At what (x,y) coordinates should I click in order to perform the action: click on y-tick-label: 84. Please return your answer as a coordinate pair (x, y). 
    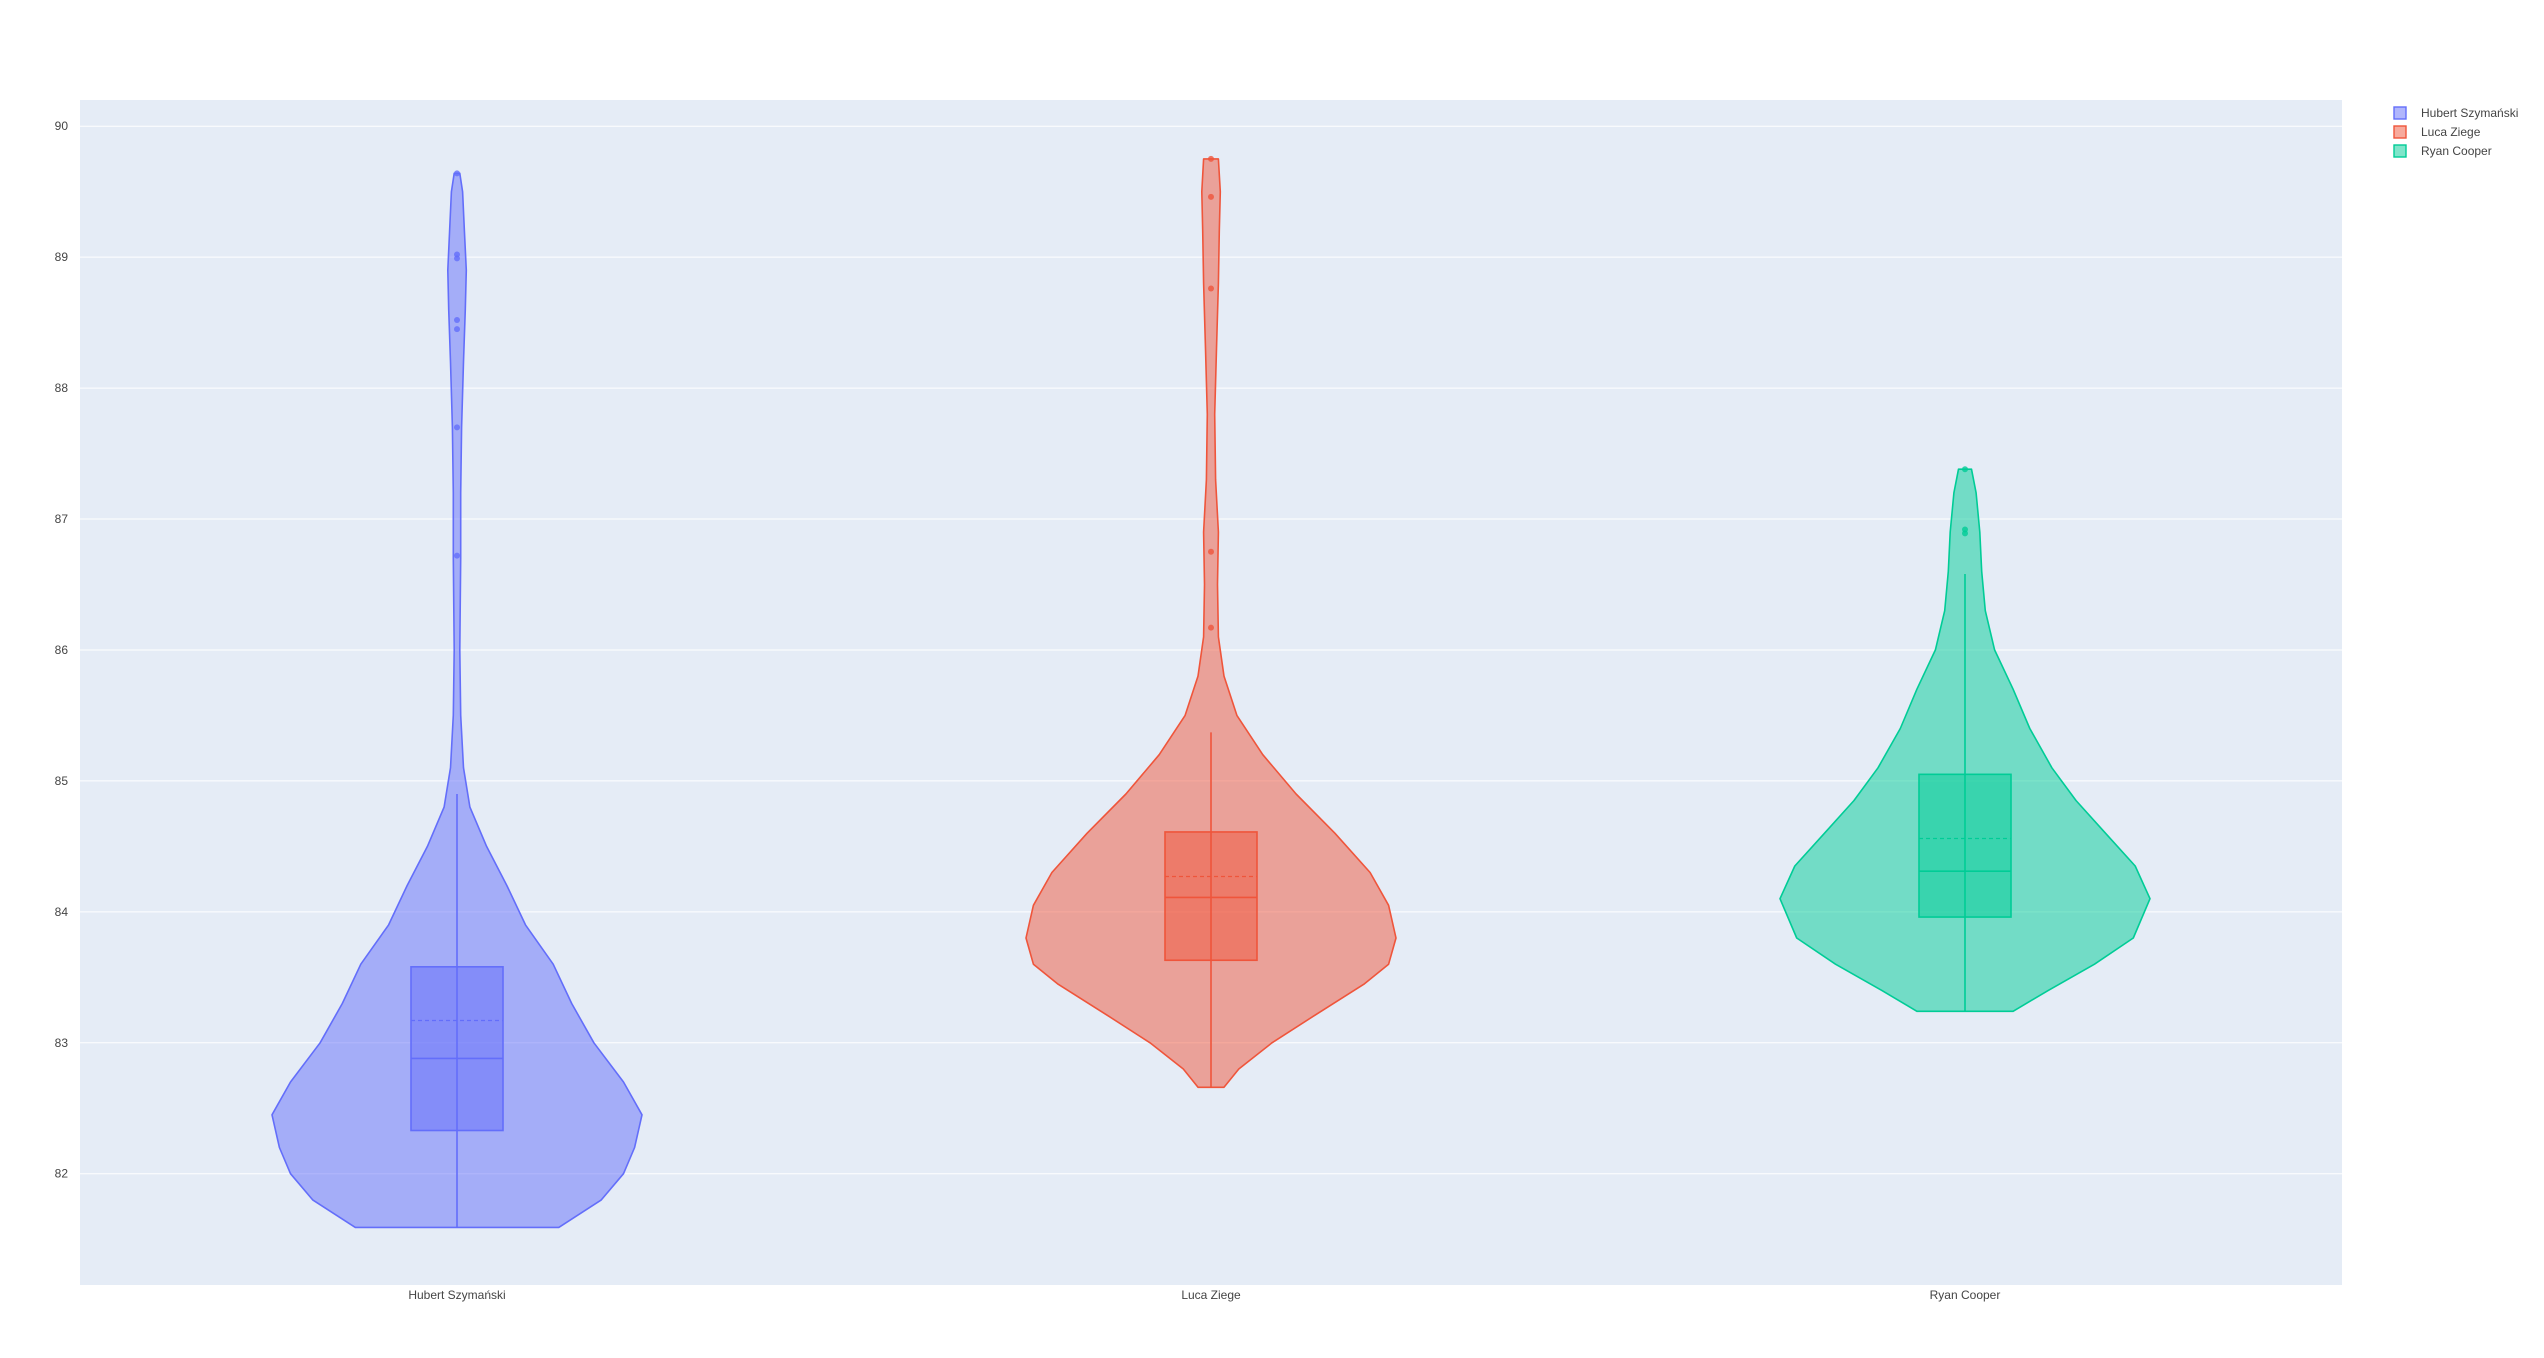
    Looking at the image, I should click on (62, 912).